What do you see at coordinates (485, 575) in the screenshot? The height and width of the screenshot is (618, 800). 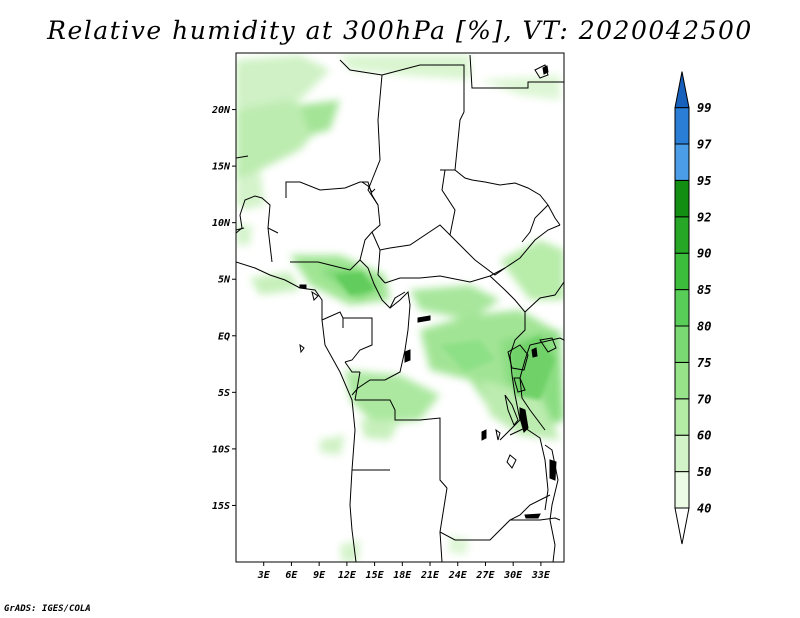 I see `lon-tick-label: 27E` at bounding box center [485, 575].